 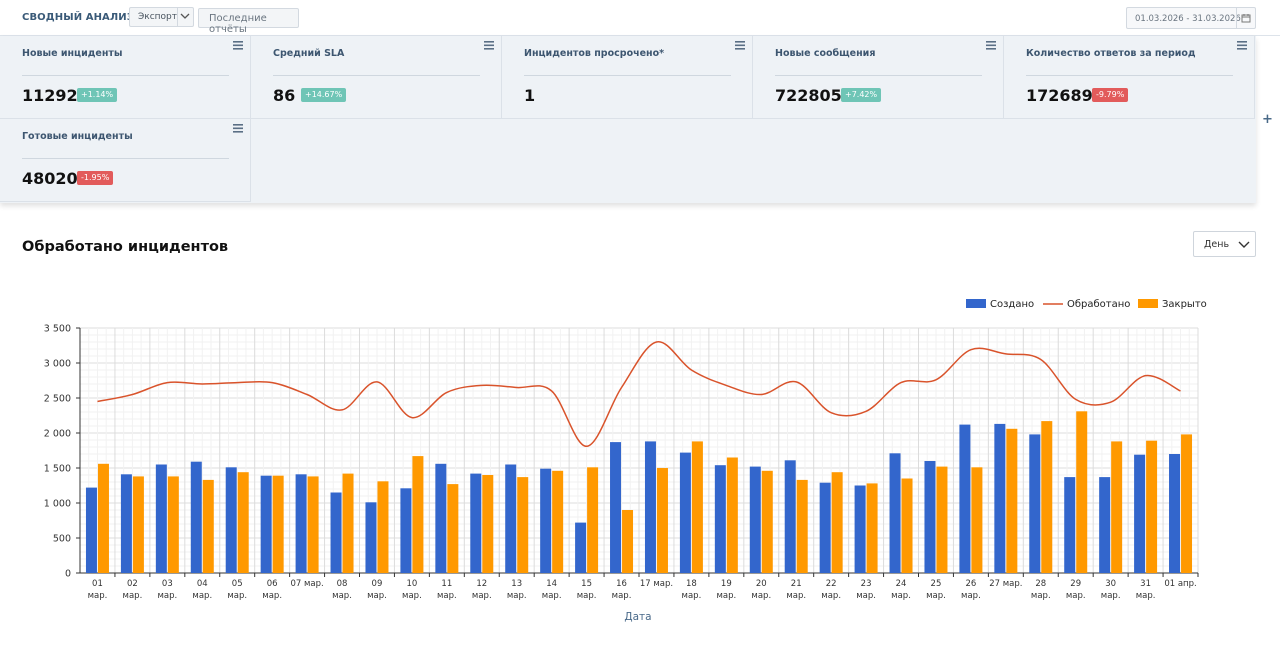 I want to click on x-tick-label: 25 мар., so click(x=936, y=590).